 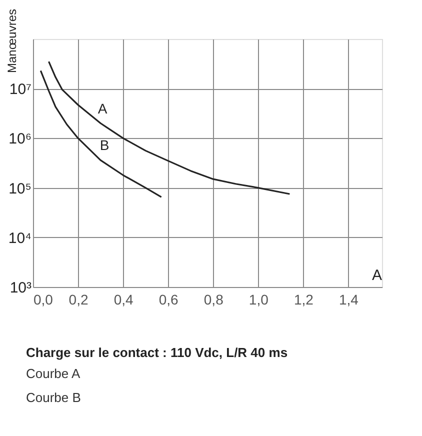 I want to click on series-label: A, so click(x=103, y=108).